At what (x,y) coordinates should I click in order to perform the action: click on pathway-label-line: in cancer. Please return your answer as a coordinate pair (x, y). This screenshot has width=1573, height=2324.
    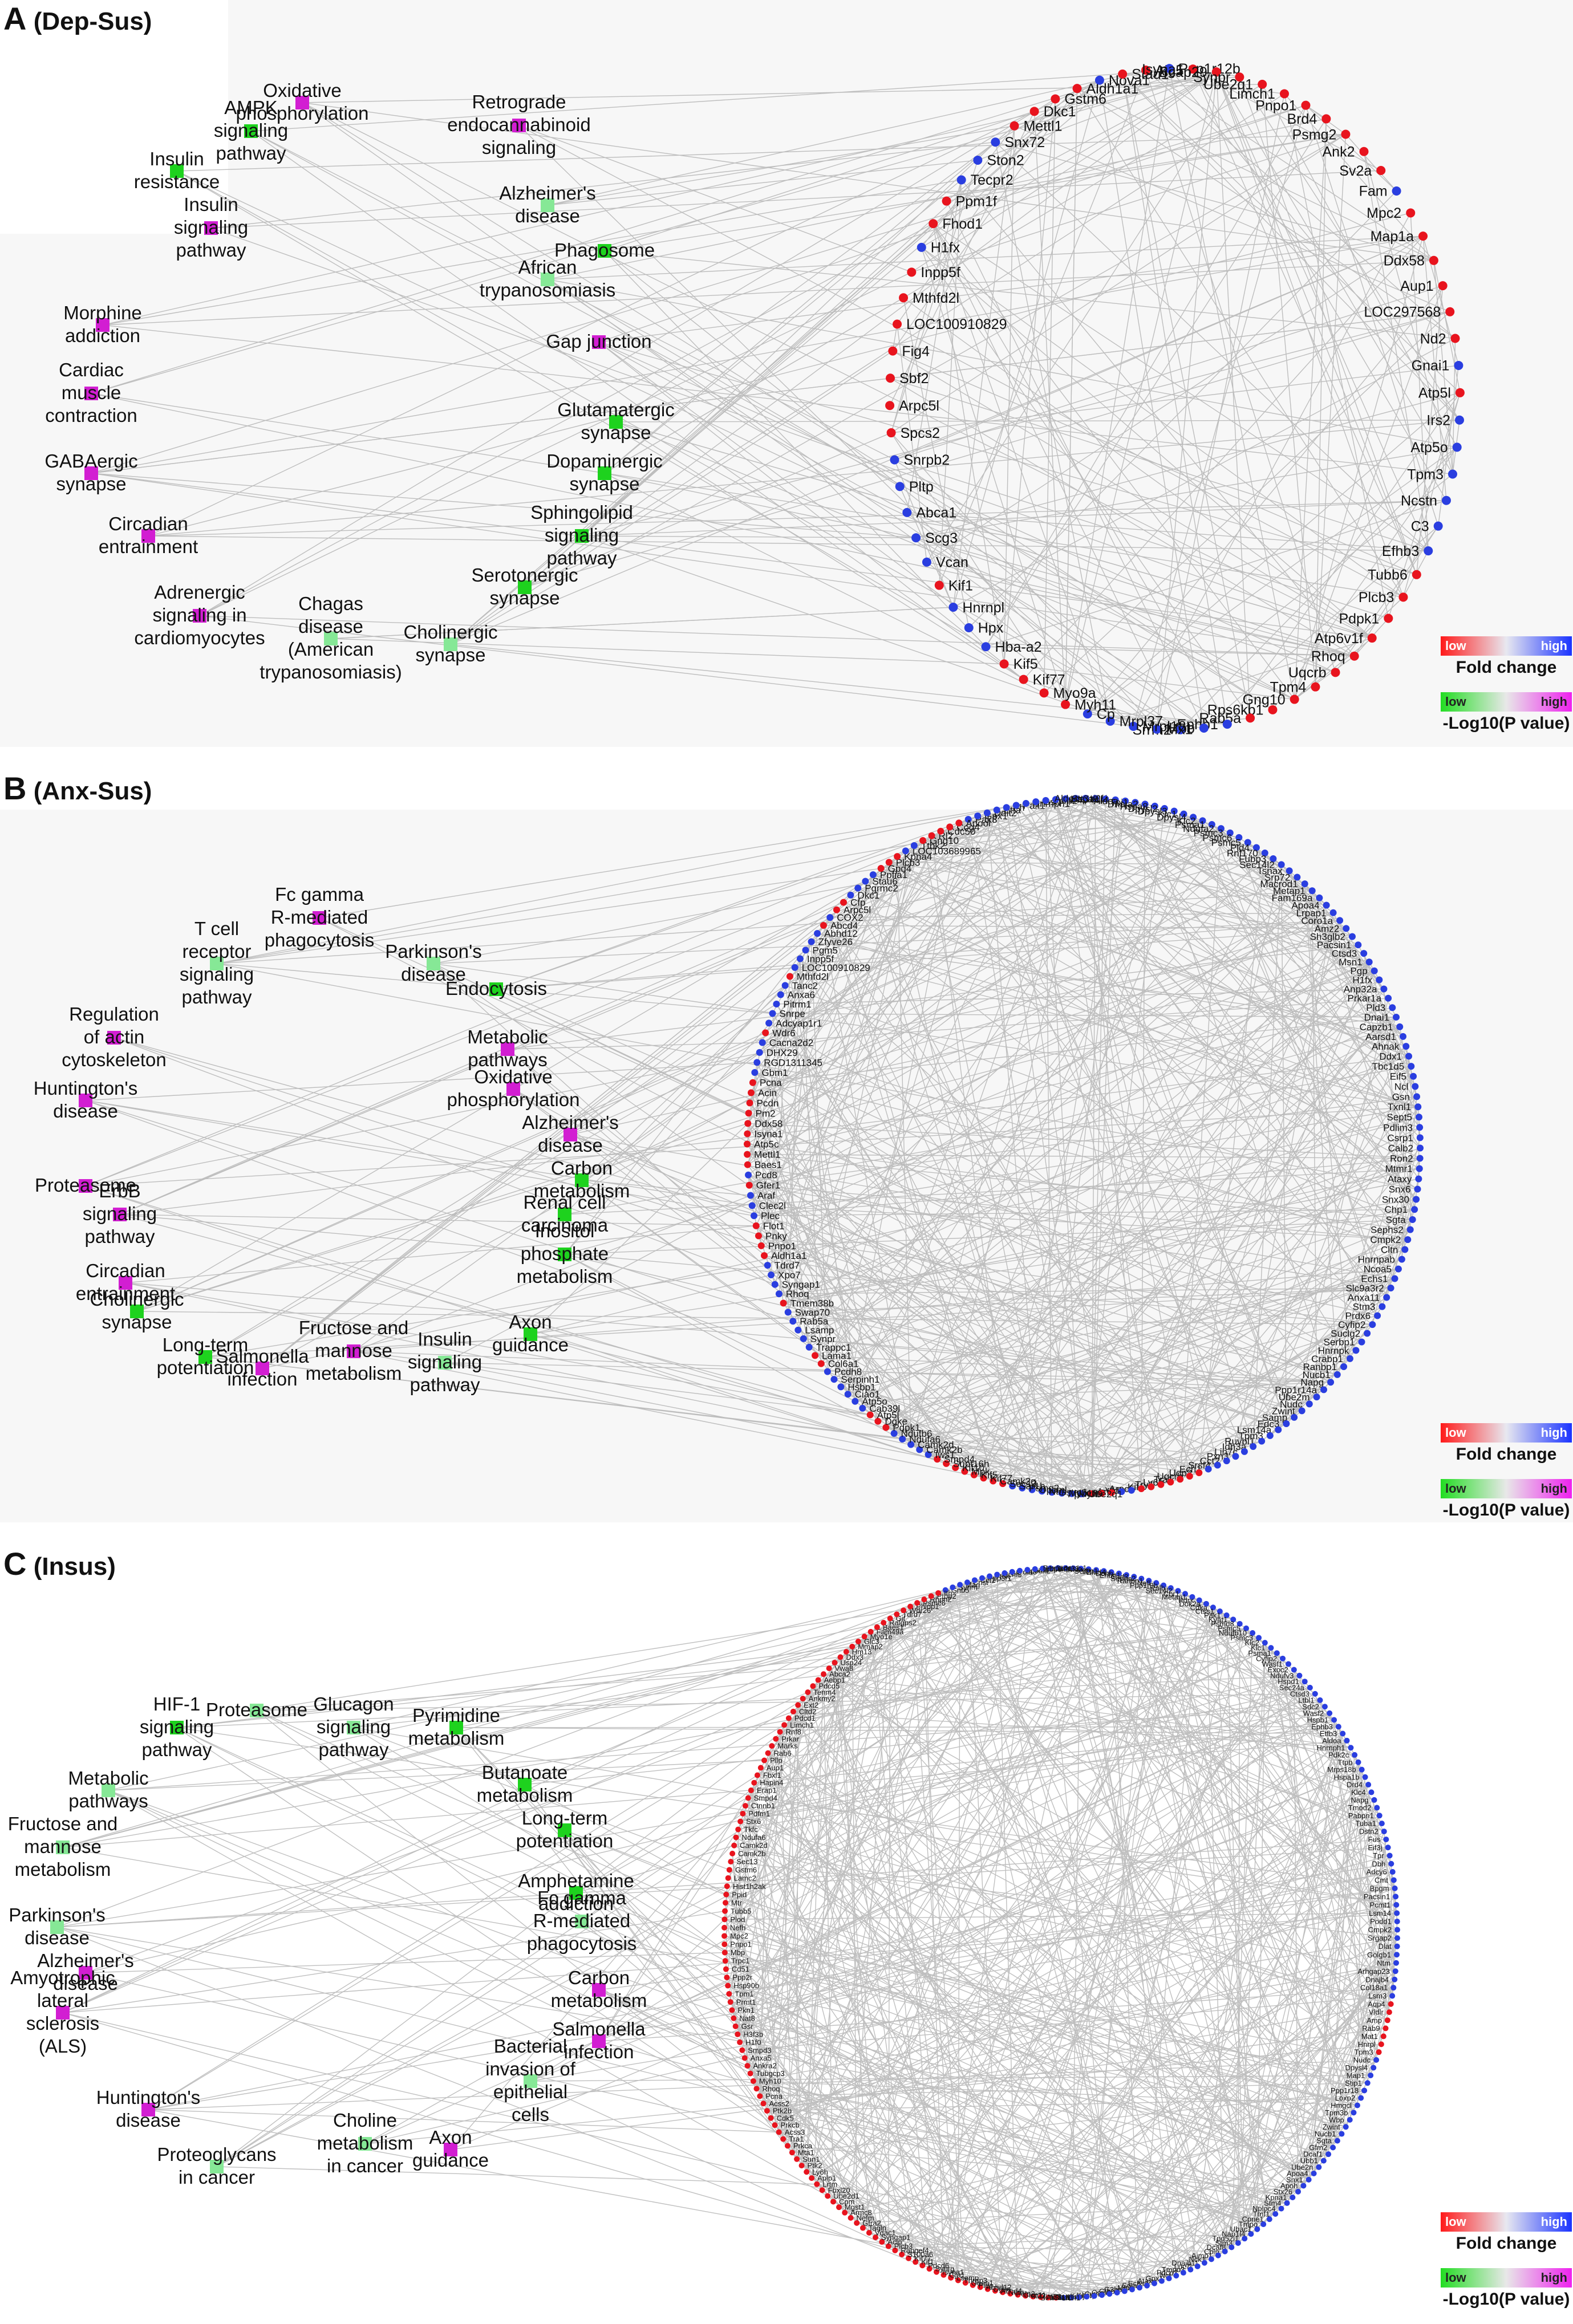
    Looking at the image, I should click on (365, 2165).